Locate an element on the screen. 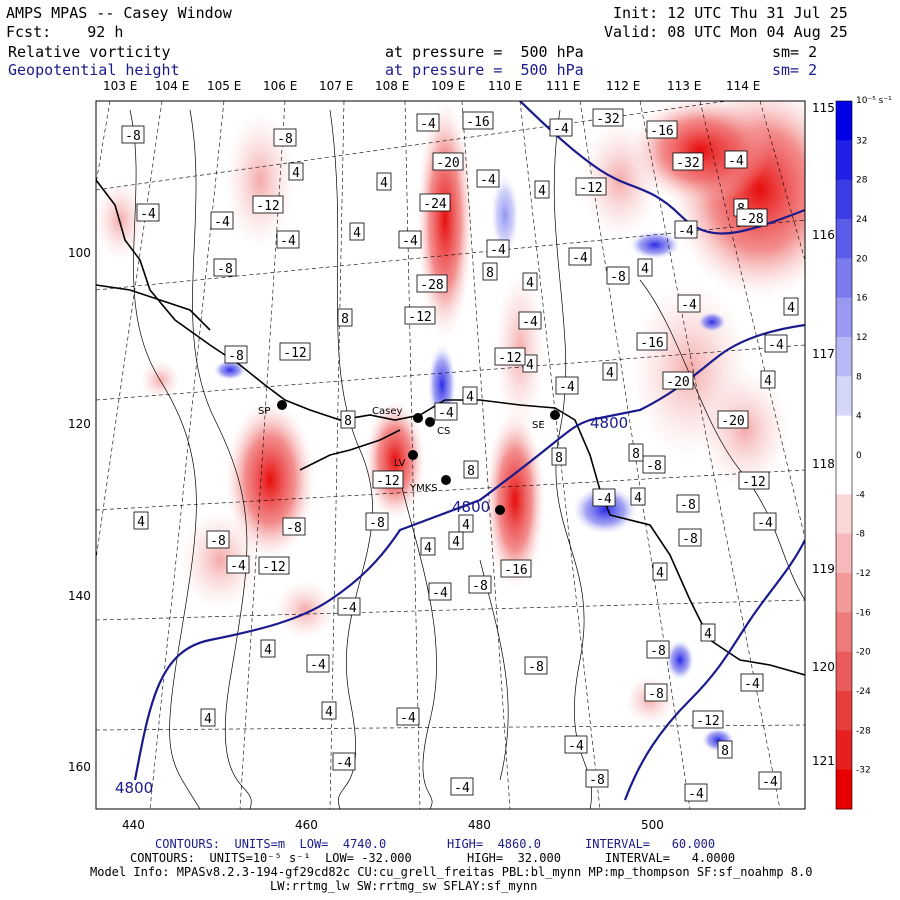 Image resolution: width=900 pixels, height=900 pixels. station-label: CS is located at coordinates (443, 431).